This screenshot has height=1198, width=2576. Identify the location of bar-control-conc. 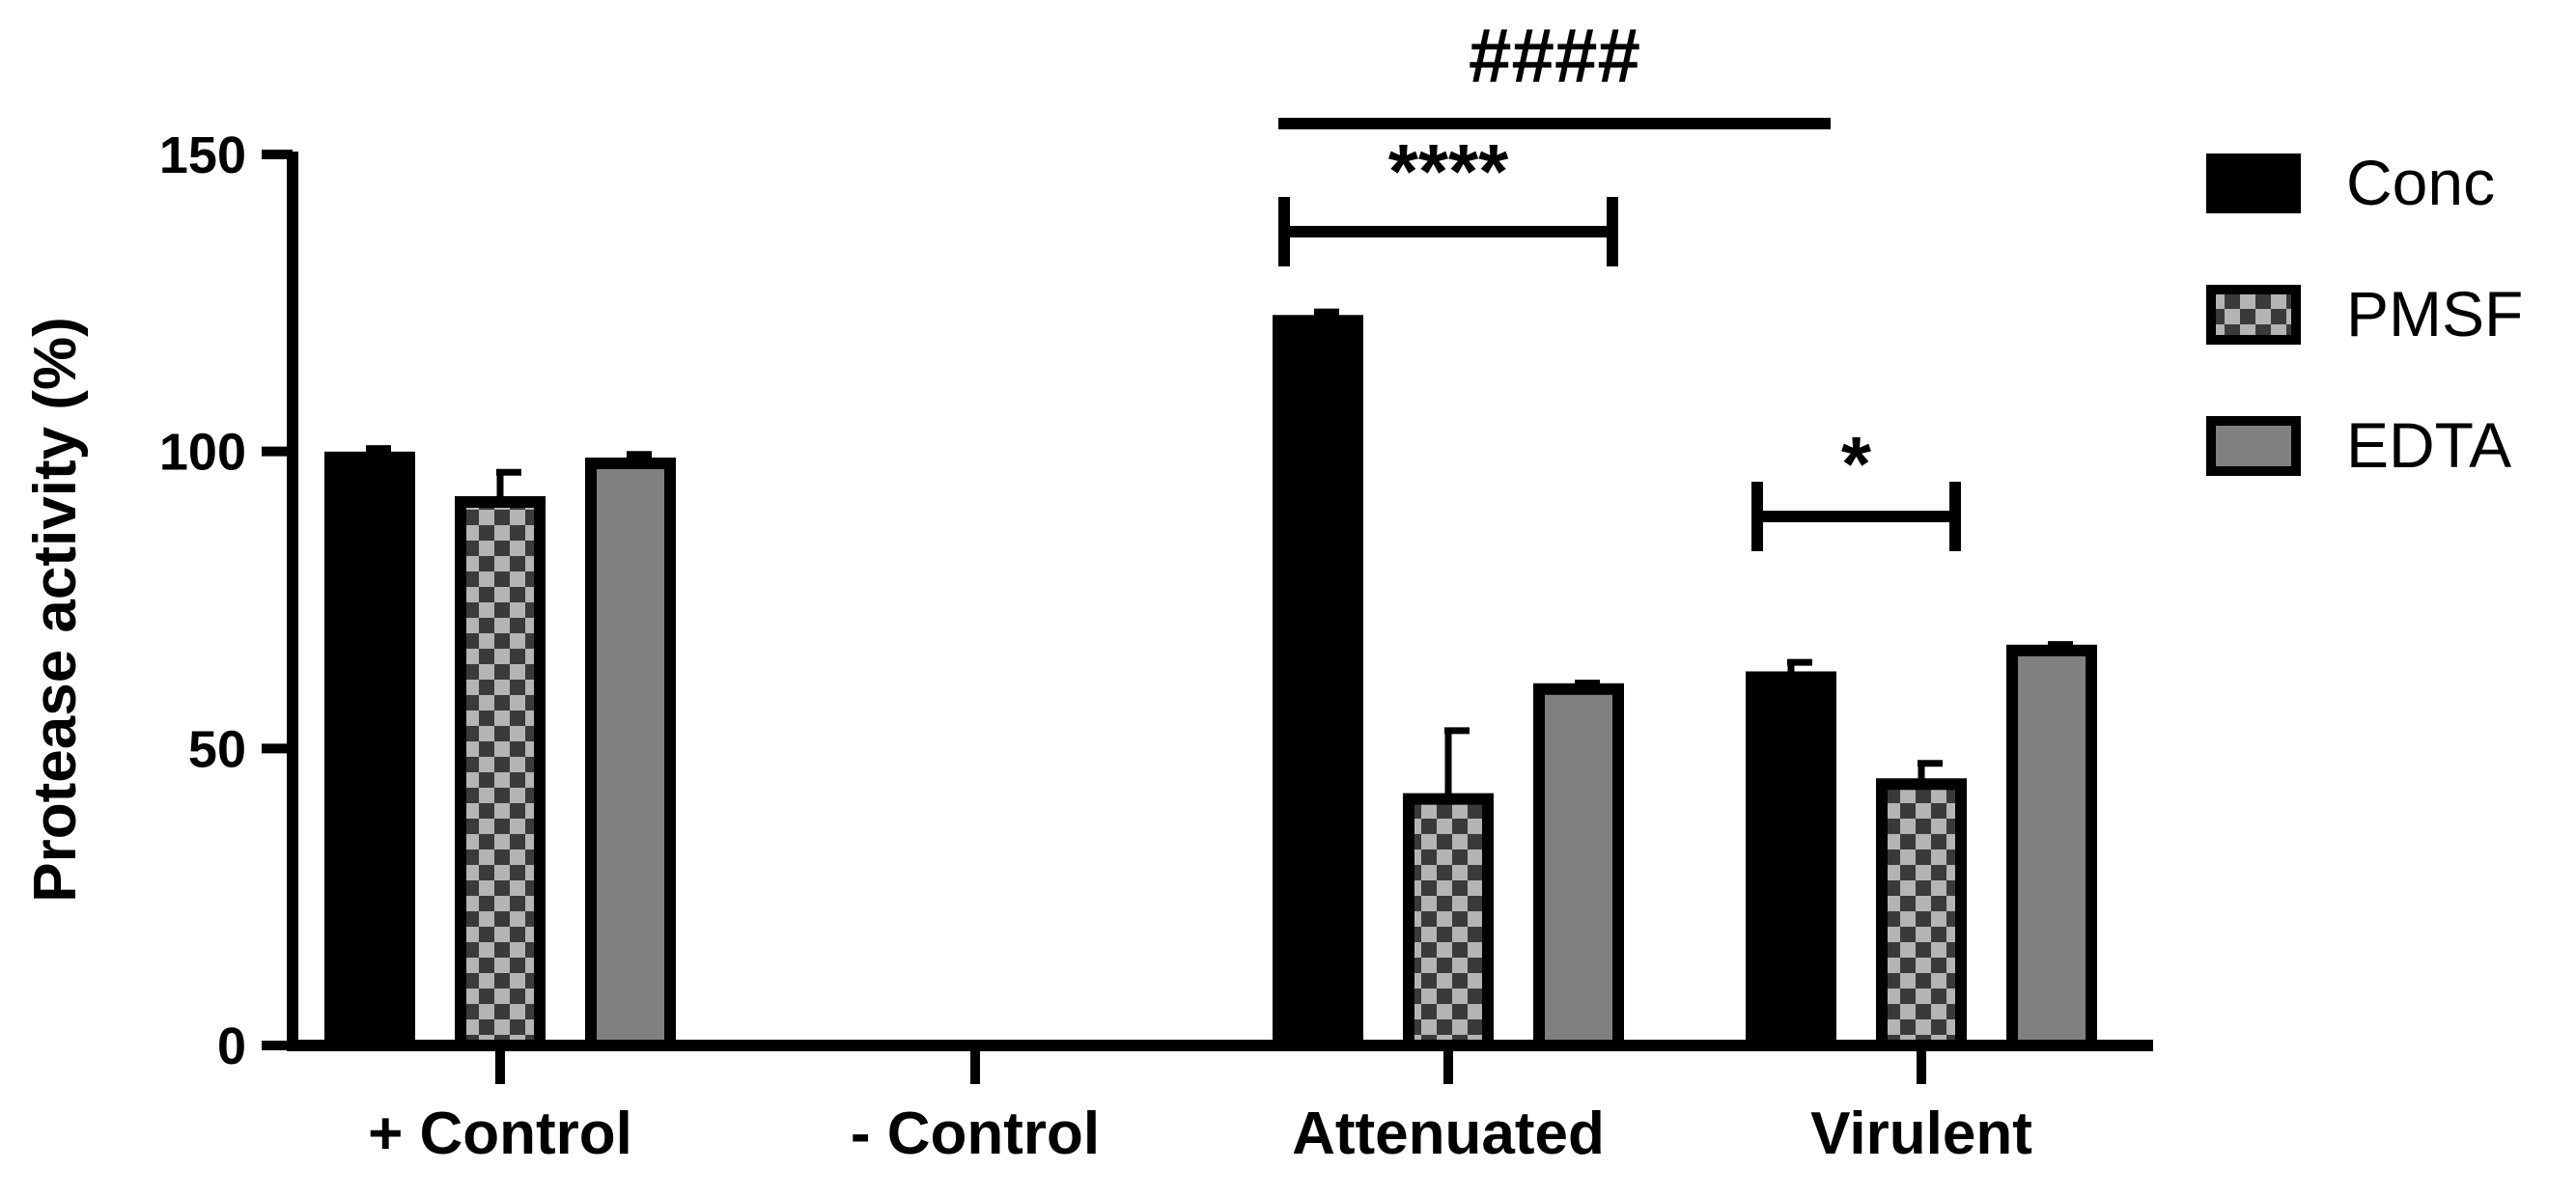
(370, 751).